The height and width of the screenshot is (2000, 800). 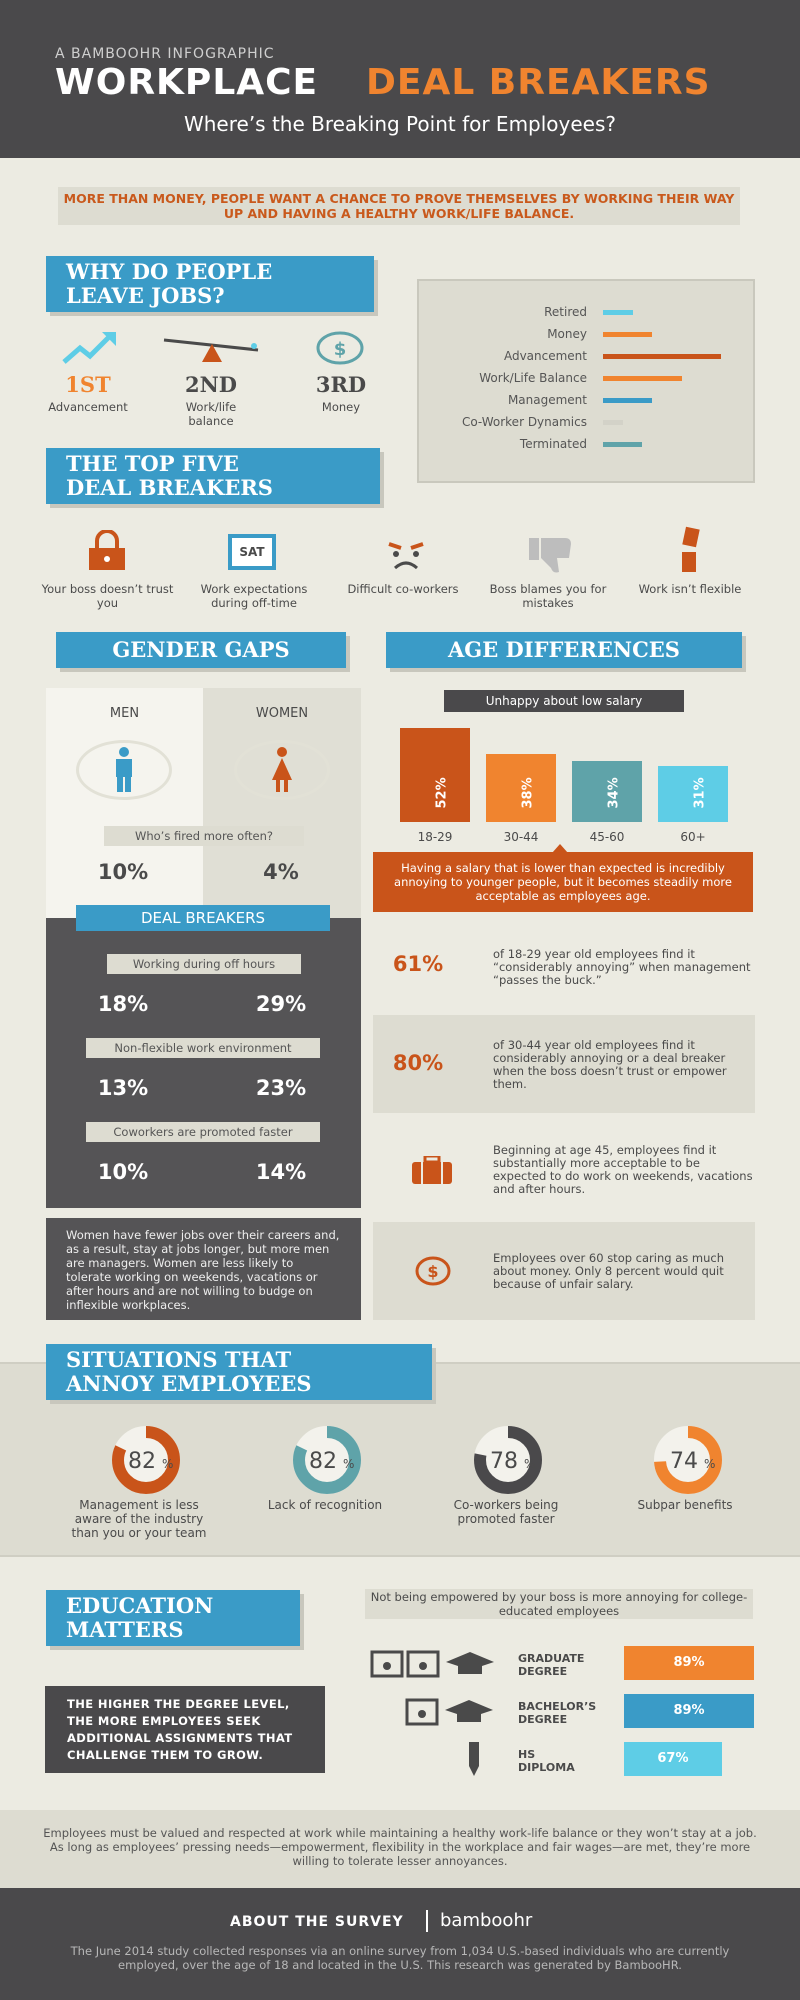 What do you see at coordinates (427, 1921) in the screenshot?
I see `footer-divider` at bounding box center [427, 1921].